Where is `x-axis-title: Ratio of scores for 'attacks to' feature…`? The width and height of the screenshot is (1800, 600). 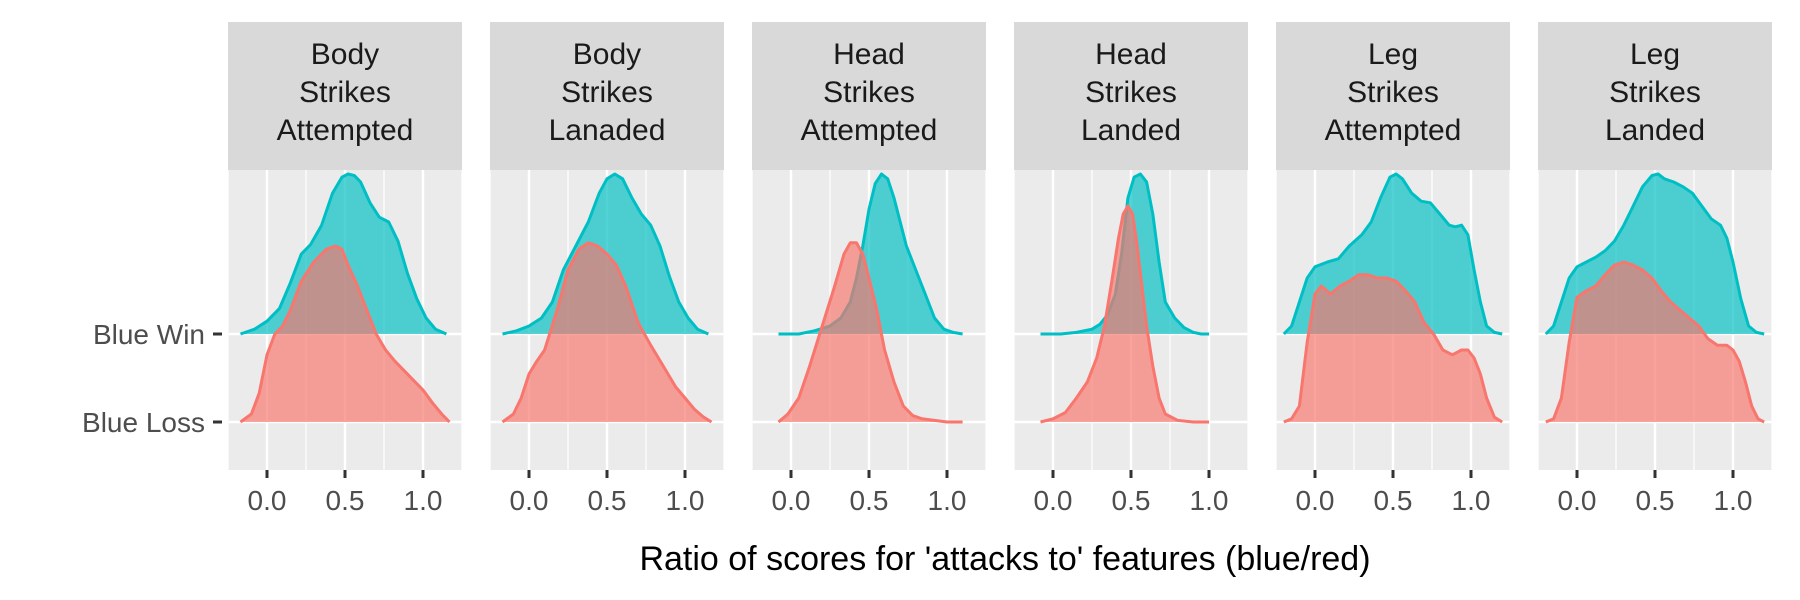 x-axis-title: Ratio of scores for 'attacks to' feature… is located at coordinates (1004, 559).